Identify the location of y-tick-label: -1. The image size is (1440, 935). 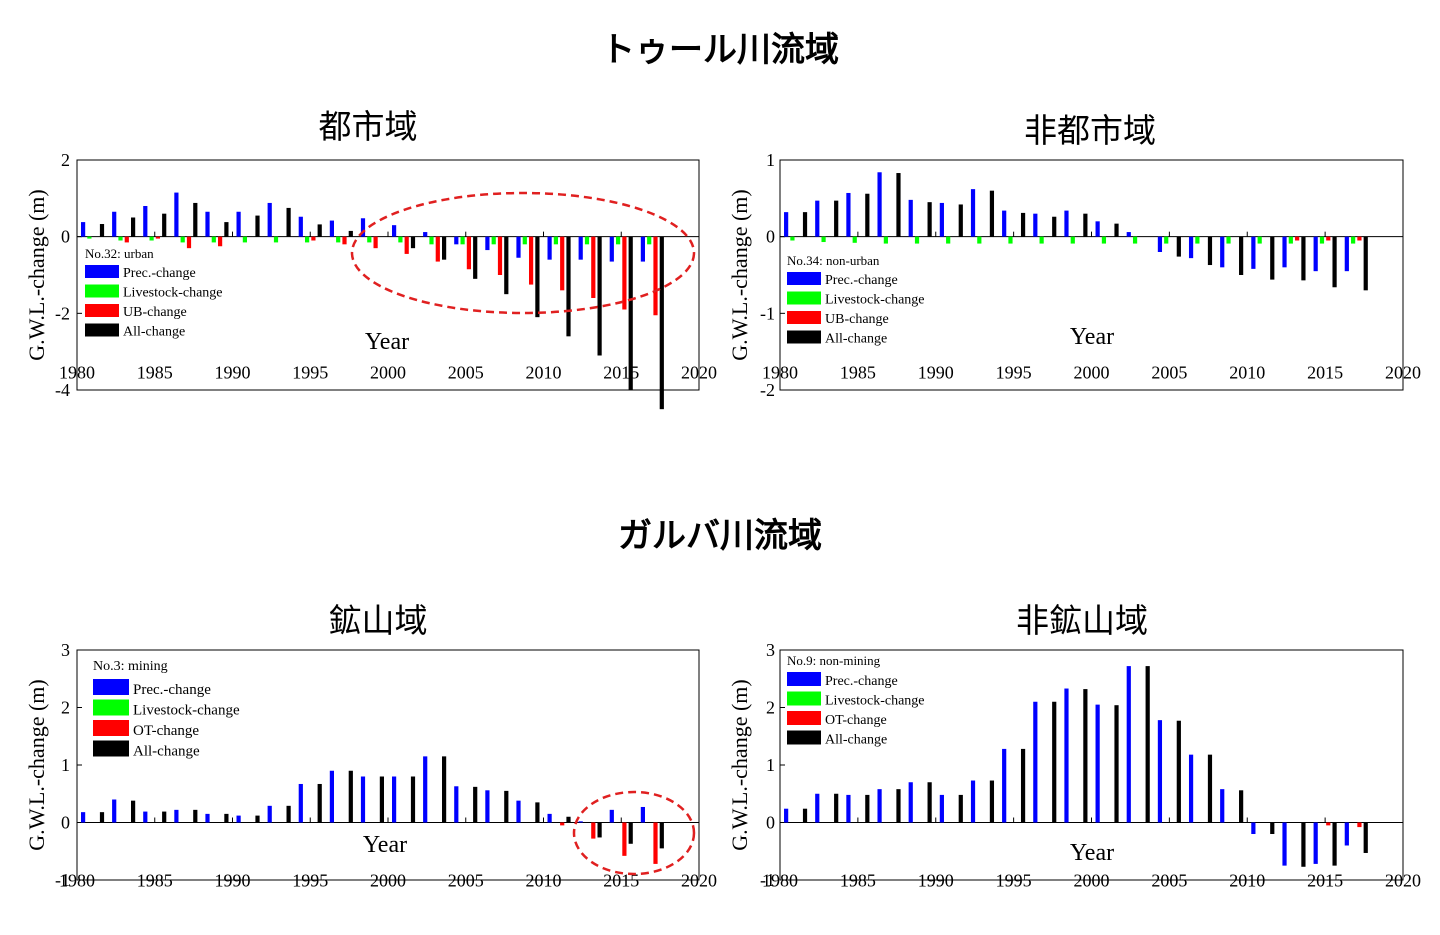
(767, 313).